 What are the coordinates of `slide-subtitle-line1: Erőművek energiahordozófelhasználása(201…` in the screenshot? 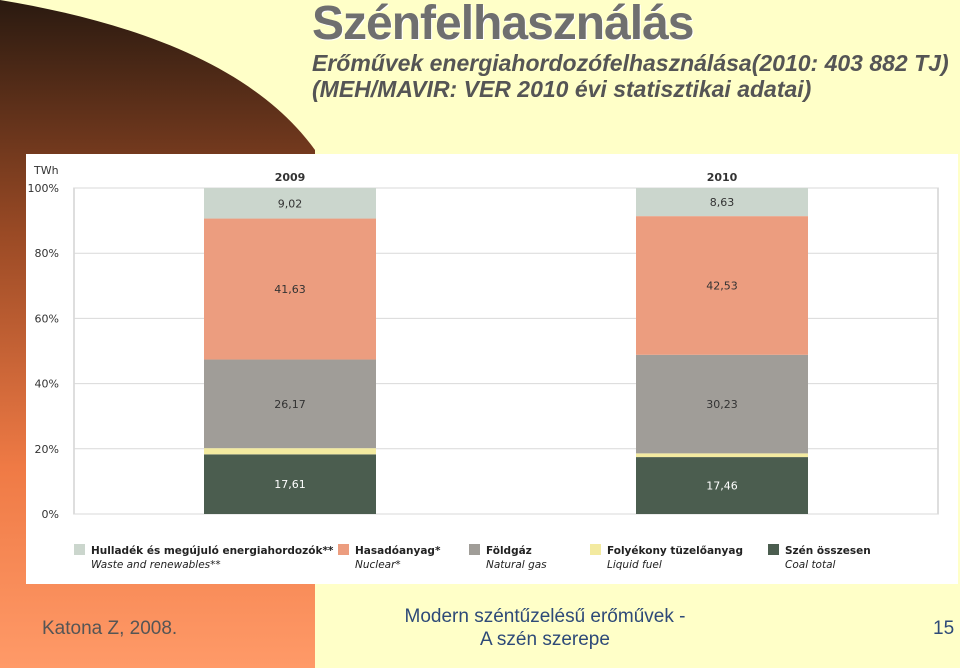 It's located at (630, 63).